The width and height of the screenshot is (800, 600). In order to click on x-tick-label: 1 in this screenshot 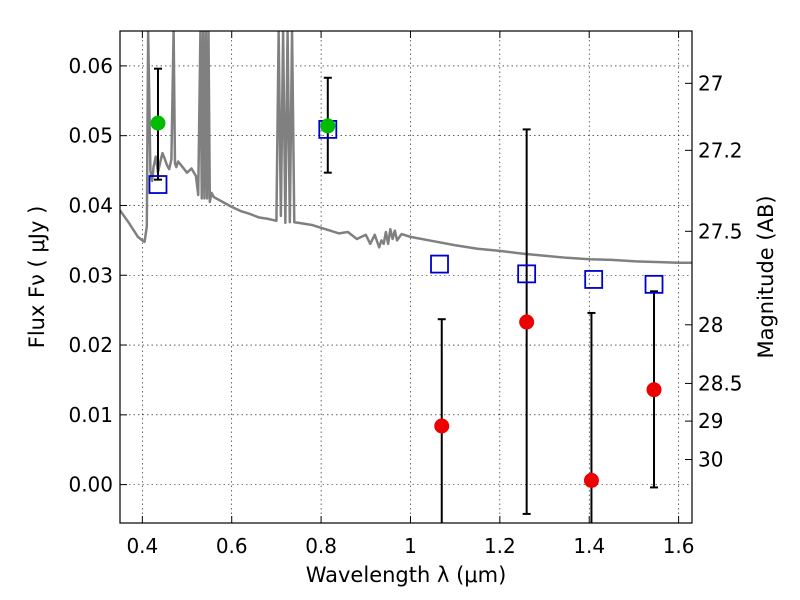, I will do `click(410, 546)`.